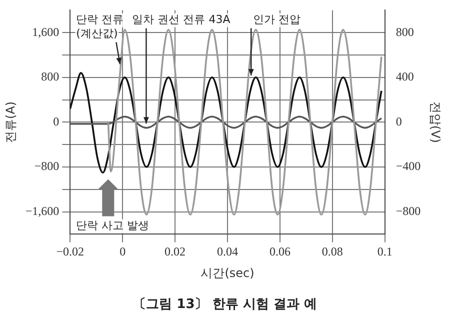 The height and width of the screenshot is (325, 450). I want to click on x-tick-label: 0.02, so click(175, 251).